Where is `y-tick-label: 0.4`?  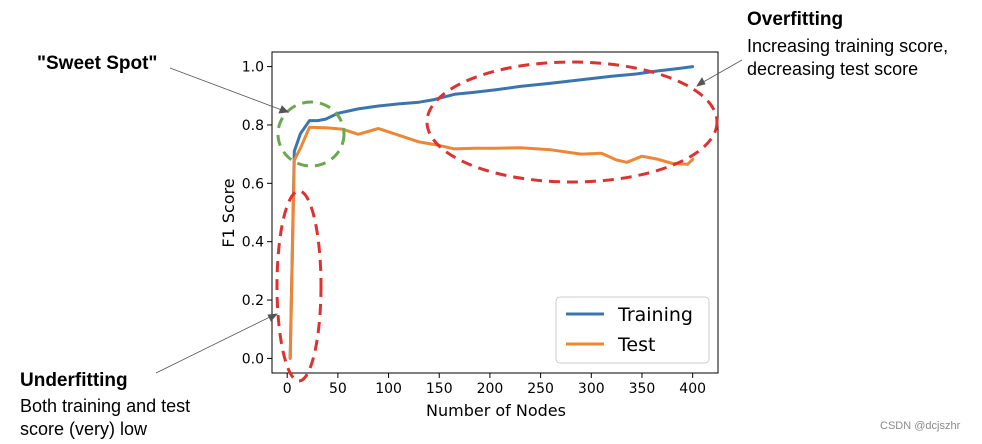
y-tick-label: 0.4 is located at coordinates (253, 243).